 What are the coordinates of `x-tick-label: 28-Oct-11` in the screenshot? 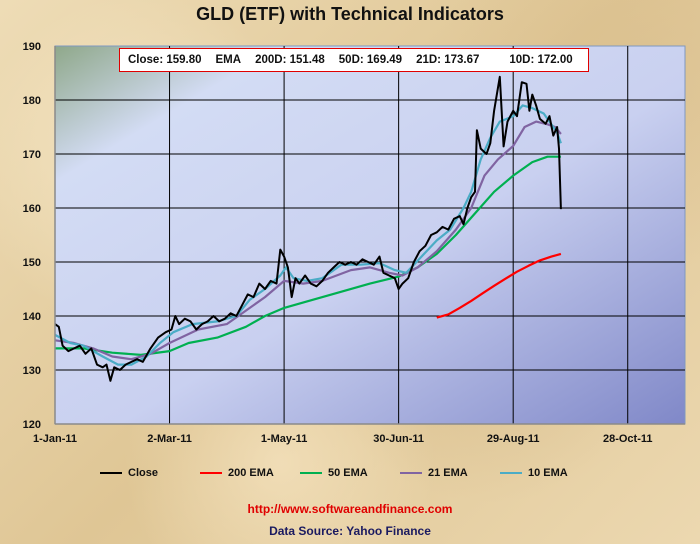 It's located at (628, 439).